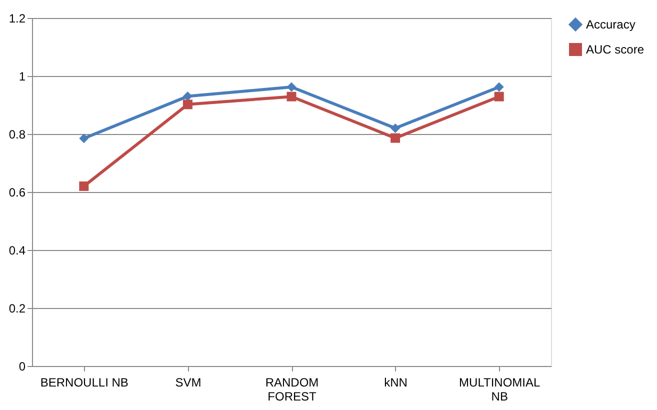 The height and width of the screenshot is (410, 657). I want to click on y-tick-label: 0, so click(22, 367).